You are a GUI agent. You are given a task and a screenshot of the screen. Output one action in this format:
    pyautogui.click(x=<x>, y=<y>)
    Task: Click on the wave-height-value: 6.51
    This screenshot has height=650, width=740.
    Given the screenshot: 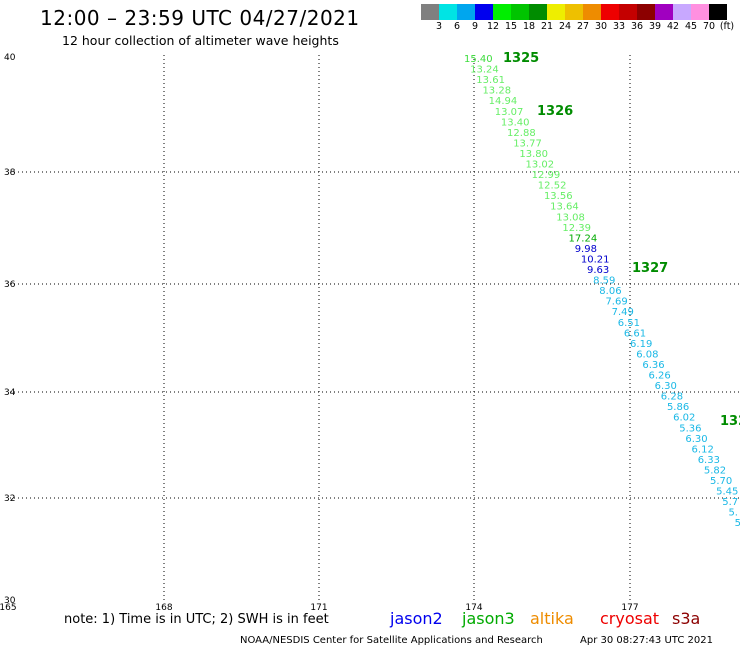 What is the action you would take?
    pyautogui.click(x=629, y=323)
    